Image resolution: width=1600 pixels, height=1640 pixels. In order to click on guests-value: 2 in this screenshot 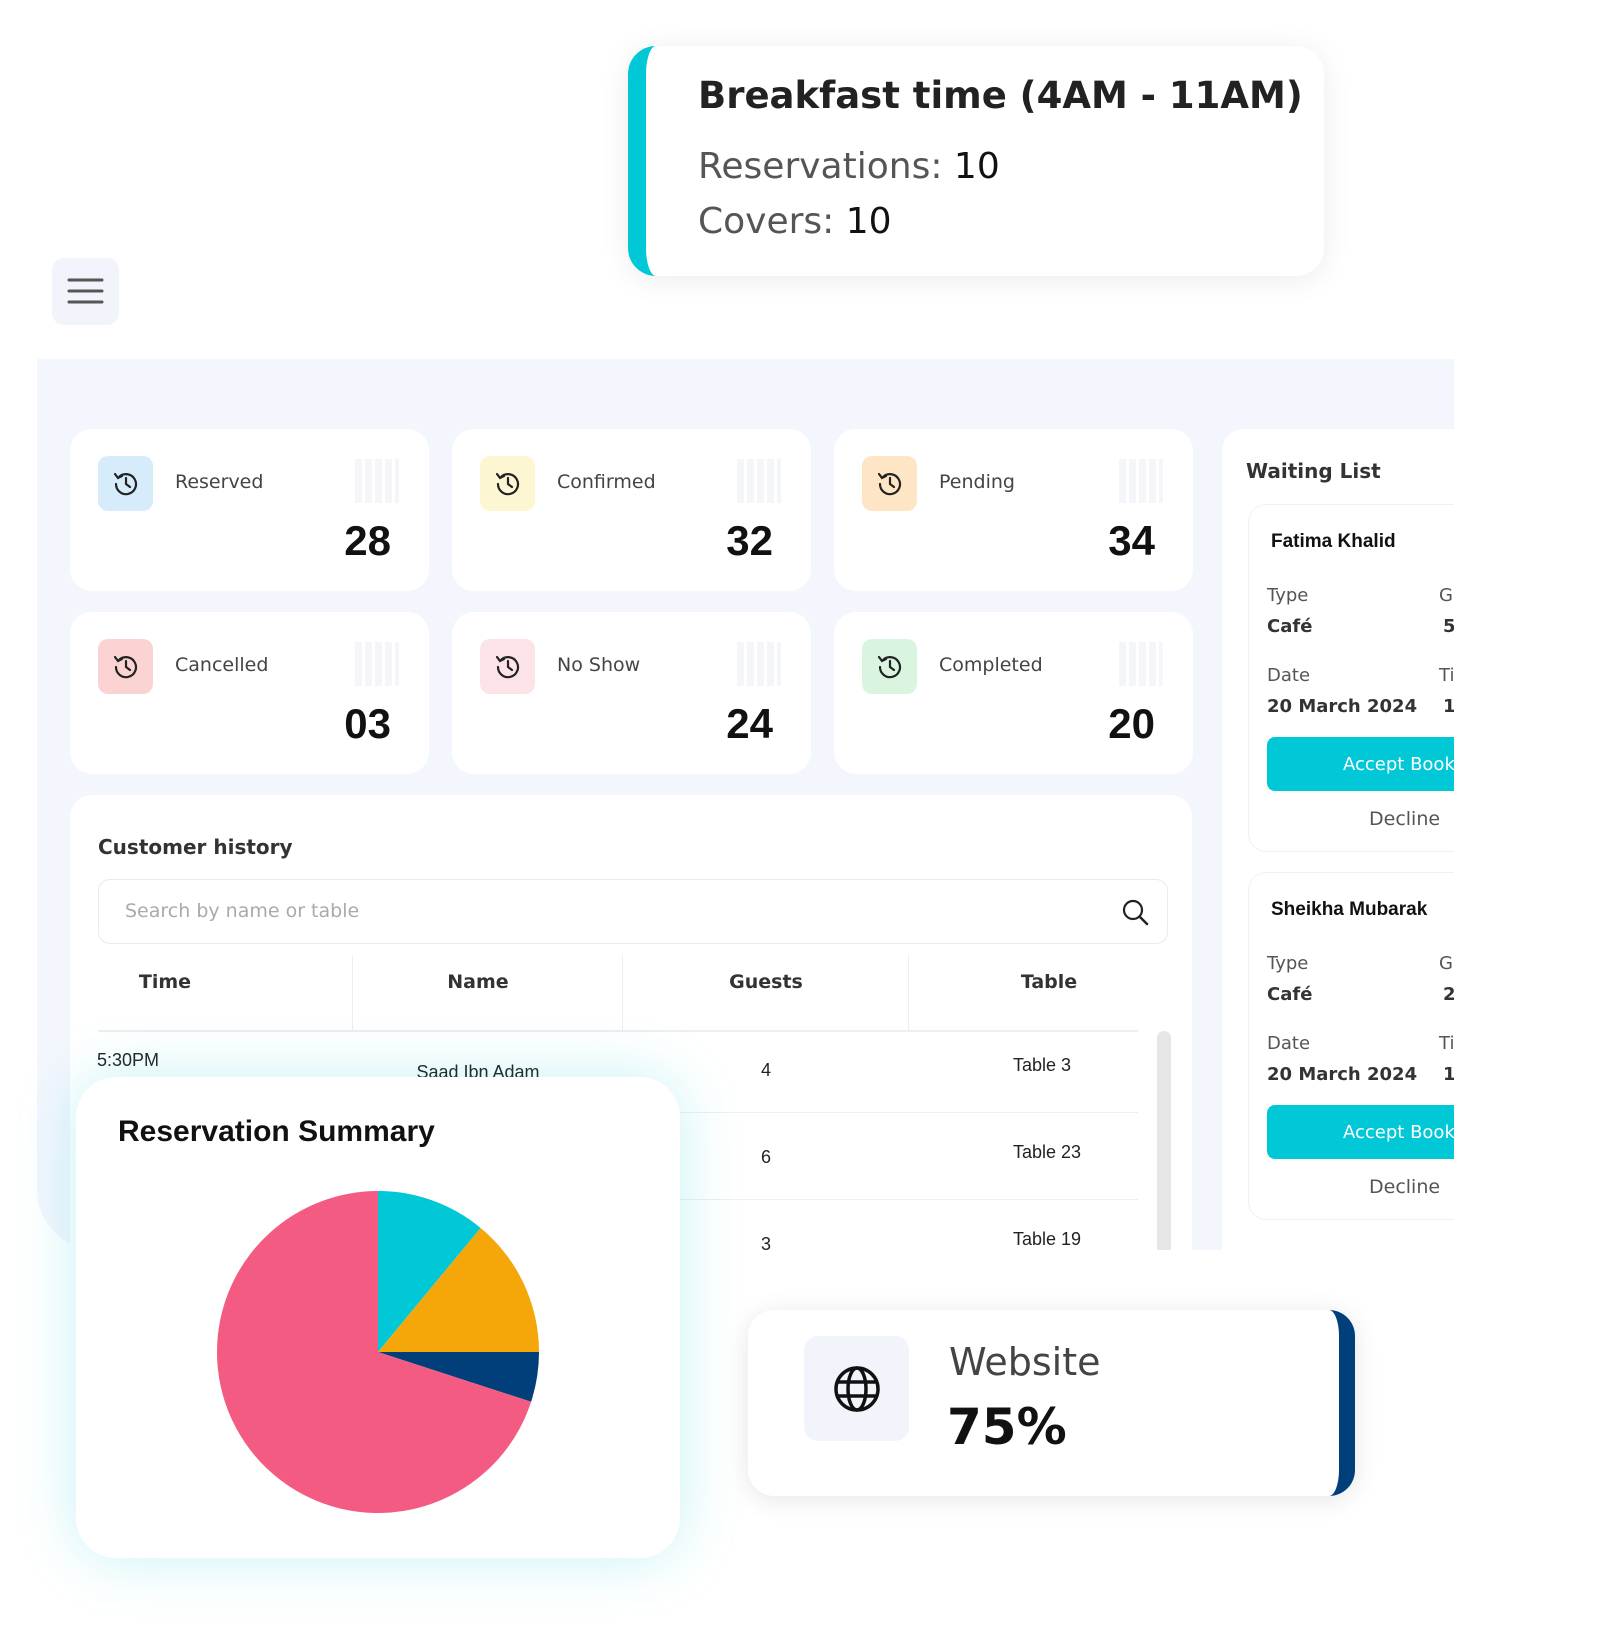, I will do `click(1448, 994)`.